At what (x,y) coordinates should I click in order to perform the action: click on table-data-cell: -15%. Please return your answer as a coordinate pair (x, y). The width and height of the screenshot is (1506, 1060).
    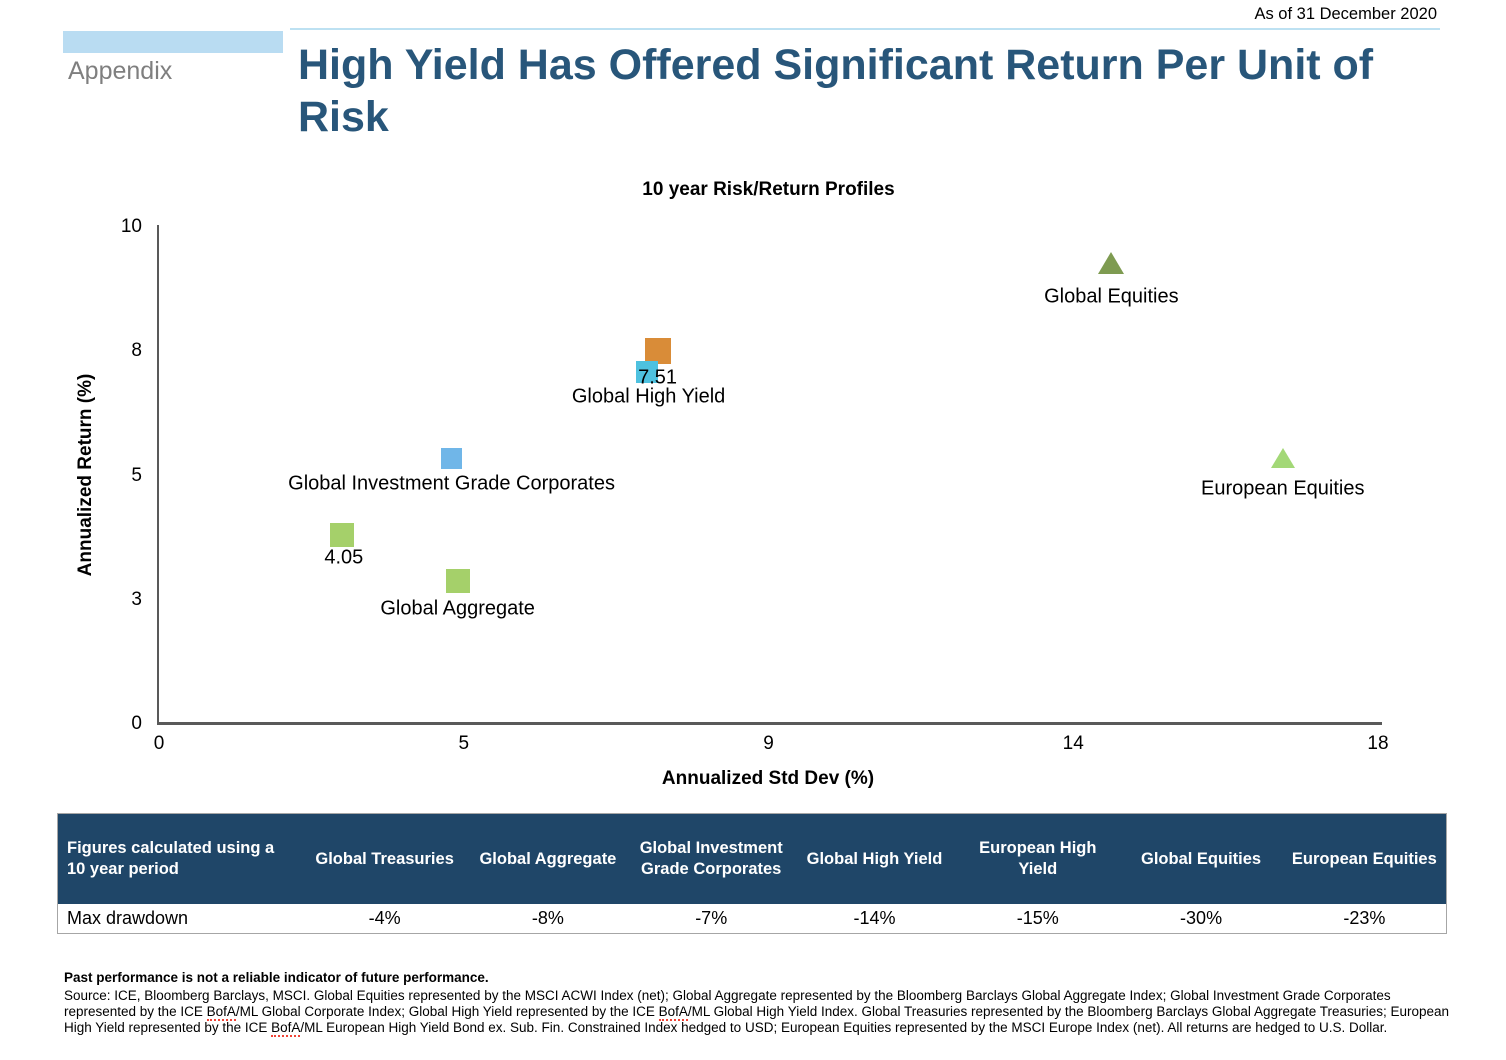
    Looking at the image, I should click on (1037, 918).